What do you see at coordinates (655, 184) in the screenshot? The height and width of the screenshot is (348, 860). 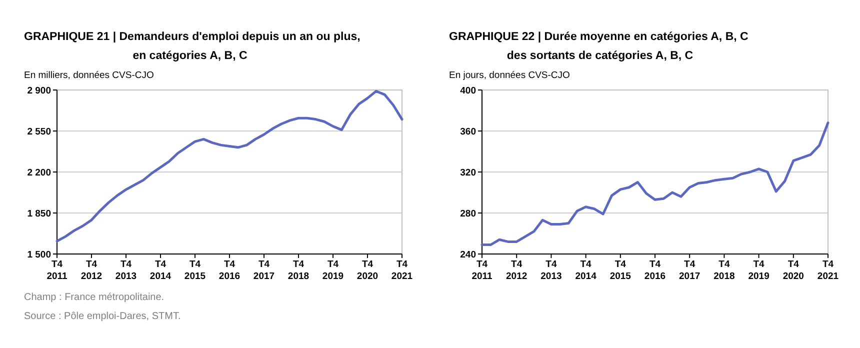 I see `line-series` at bounding box center [655, 184].